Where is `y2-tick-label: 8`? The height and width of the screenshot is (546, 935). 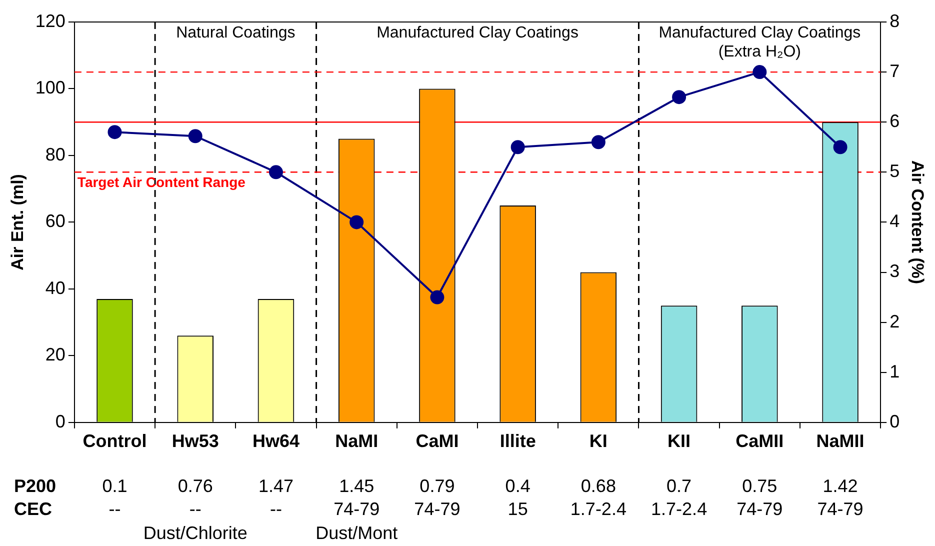 y2-tick-label: 8 is located at coordinates (895, 20).